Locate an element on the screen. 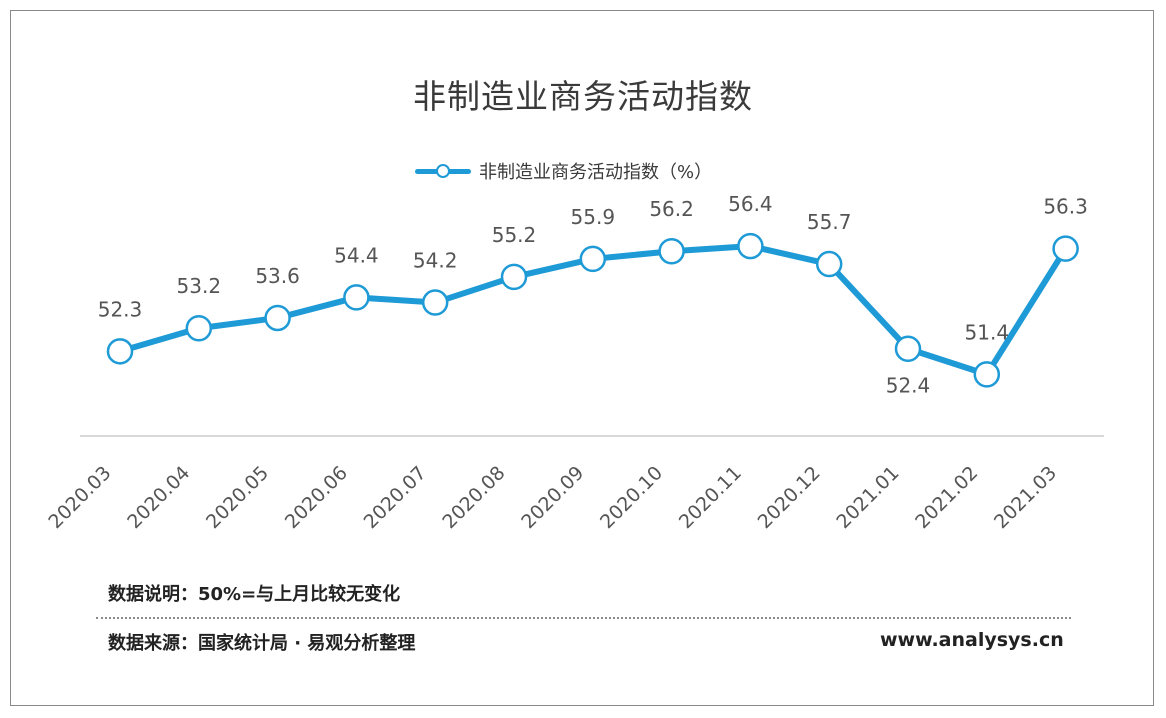 The width and height of the screenshot is (1166, 718). website-link: www.analysys.cn is located at coordinates (972, 640).